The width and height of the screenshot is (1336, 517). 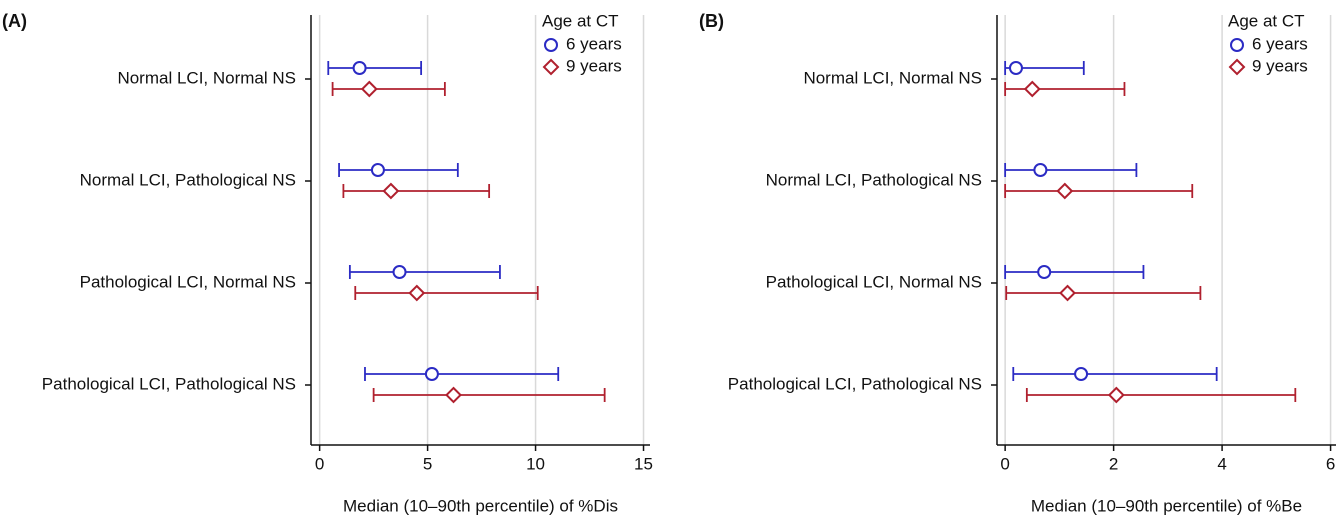 I want to click on x-tick-label: 10, so click(x=535, y=463).